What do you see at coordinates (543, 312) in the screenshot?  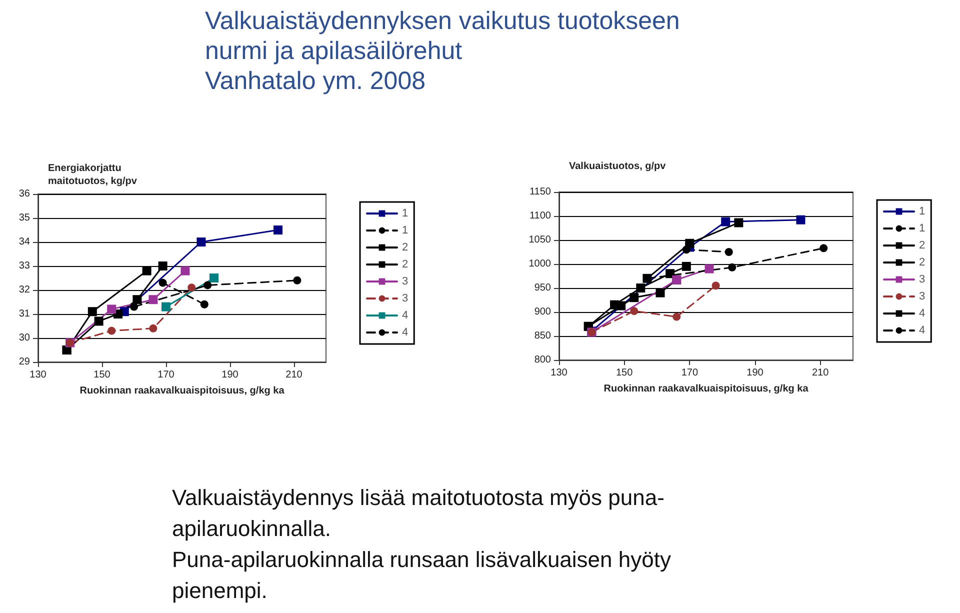 I see `y-tick-label: 900` at bounding box center [543, 312].